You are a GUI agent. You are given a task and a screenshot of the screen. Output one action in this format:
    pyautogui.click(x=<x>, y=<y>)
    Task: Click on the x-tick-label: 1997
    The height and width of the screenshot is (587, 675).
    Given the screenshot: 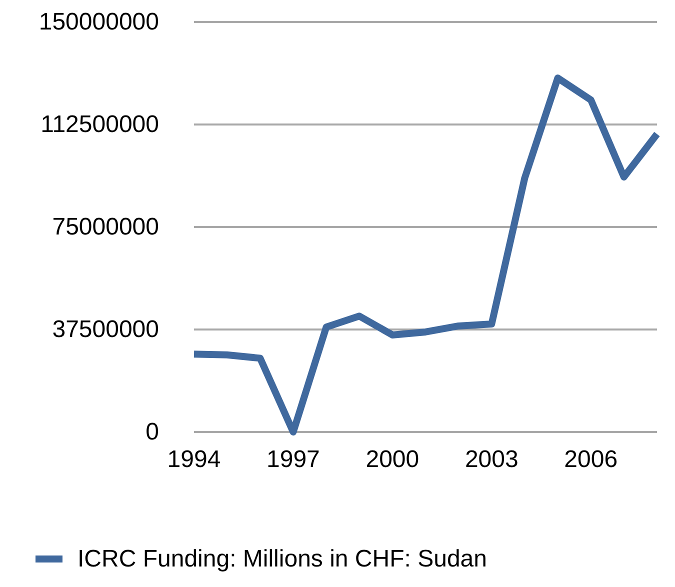 What is the action you would take?
    pyautogui.click(x=293, y=459)
    